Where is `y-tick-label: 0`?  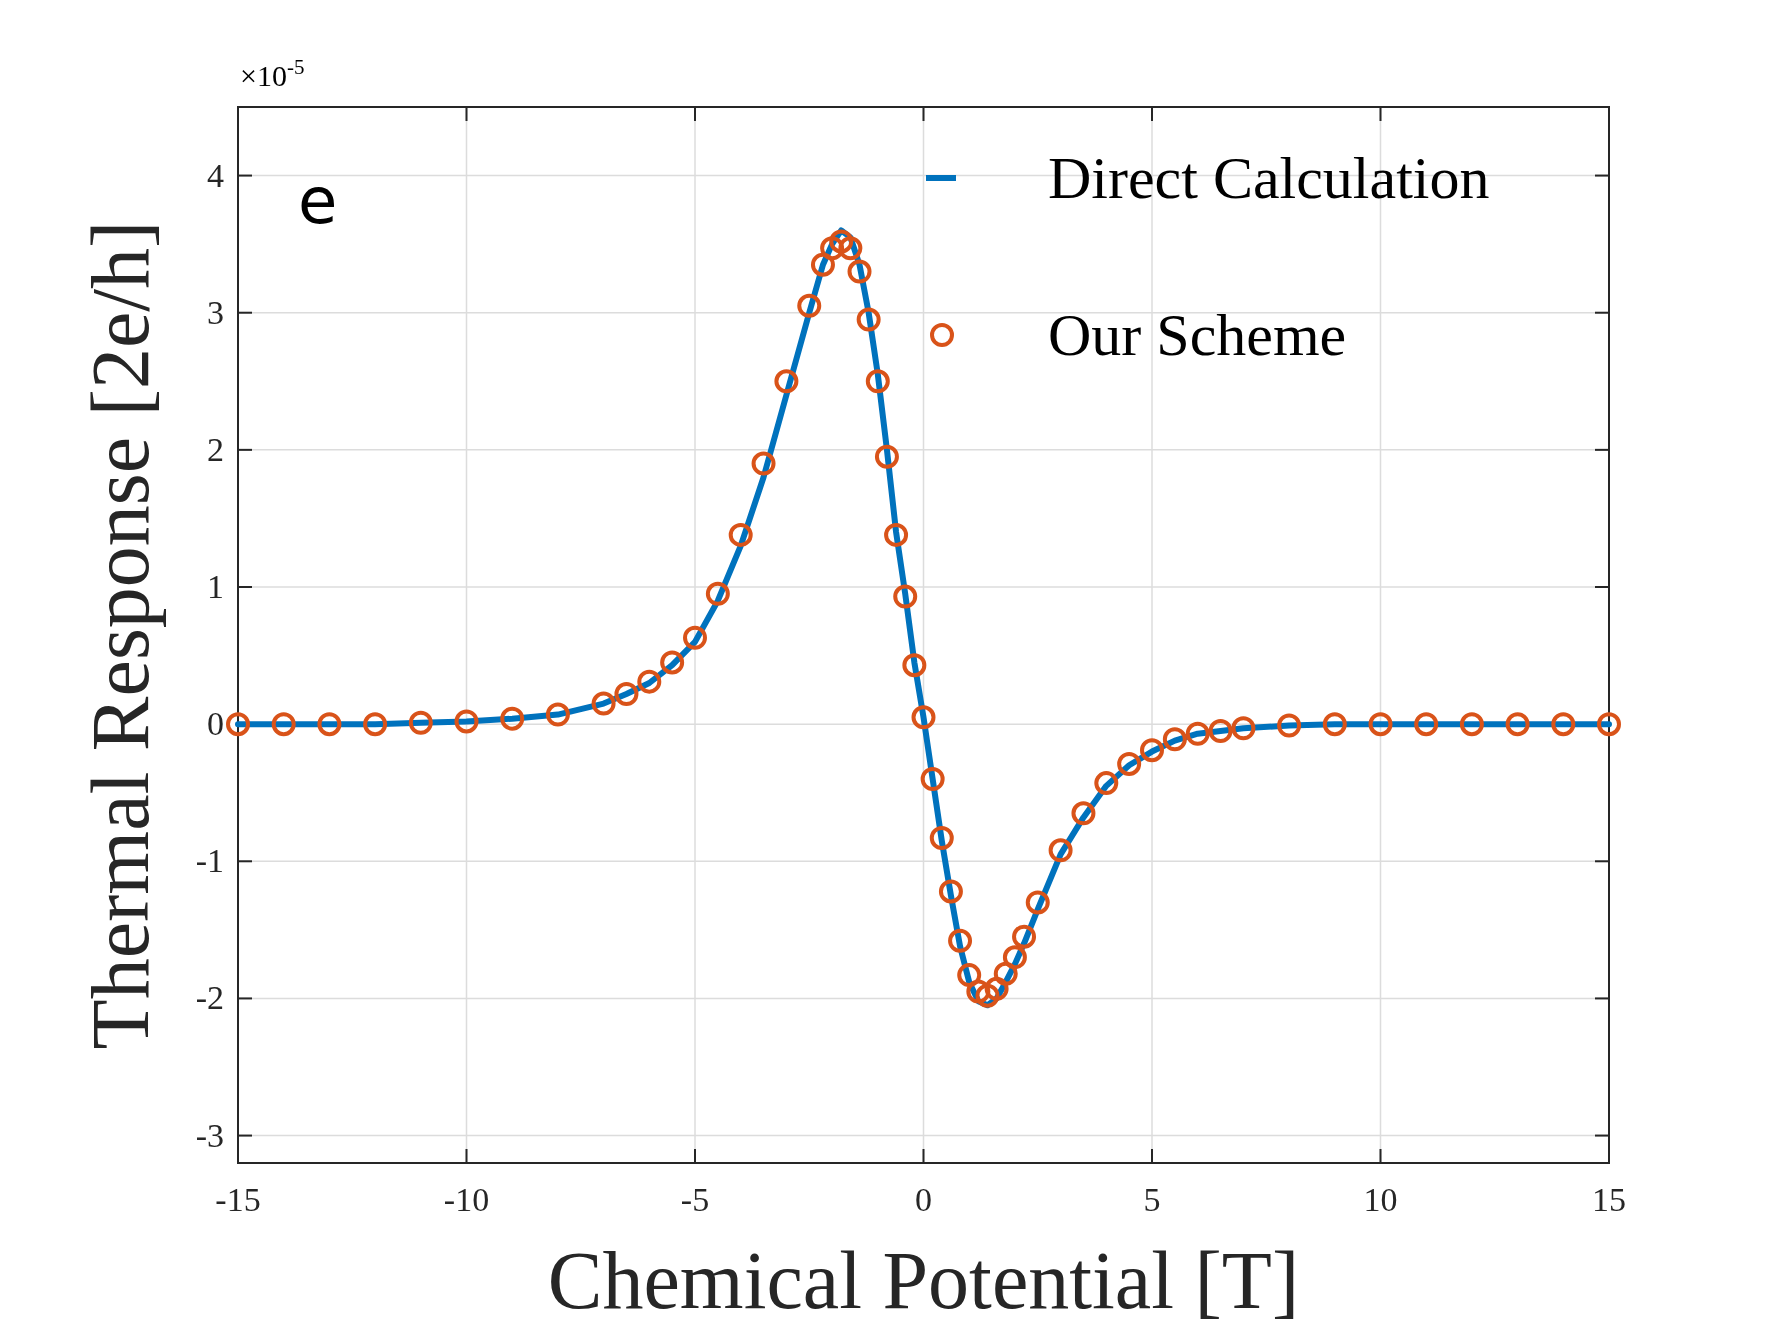 y-tick-label: 0 is located at coordinates (215, 724).